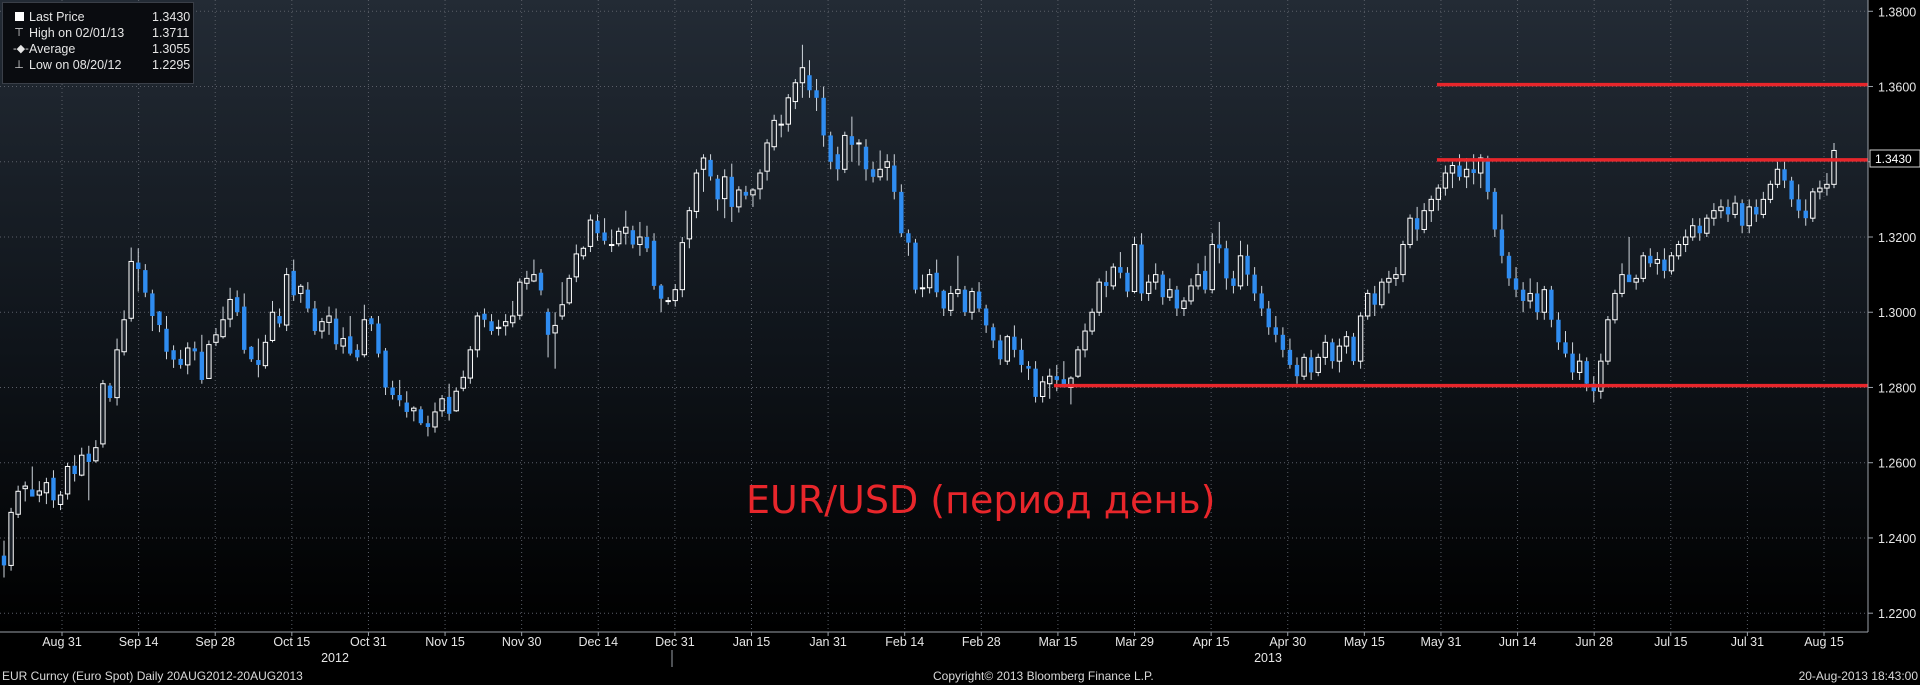 The image size is (1920, 685). What do you see at coordinates (75, 65) in the screenshot?
I see `legend-label: Low on 08/20/12` at bounding box center [75, 65].